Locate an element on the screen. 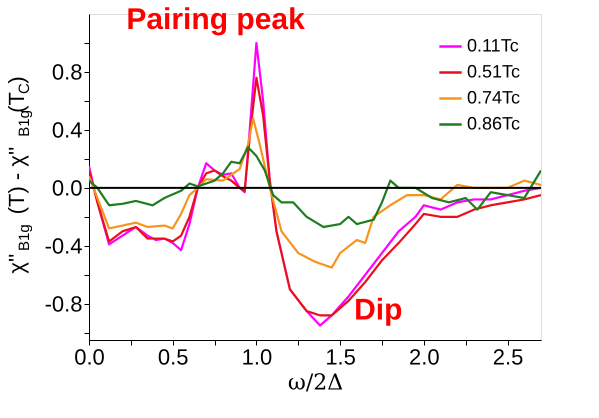 The image size is (599, 418). x-tick-label: 0.5 is located at coordinates (173, 357).